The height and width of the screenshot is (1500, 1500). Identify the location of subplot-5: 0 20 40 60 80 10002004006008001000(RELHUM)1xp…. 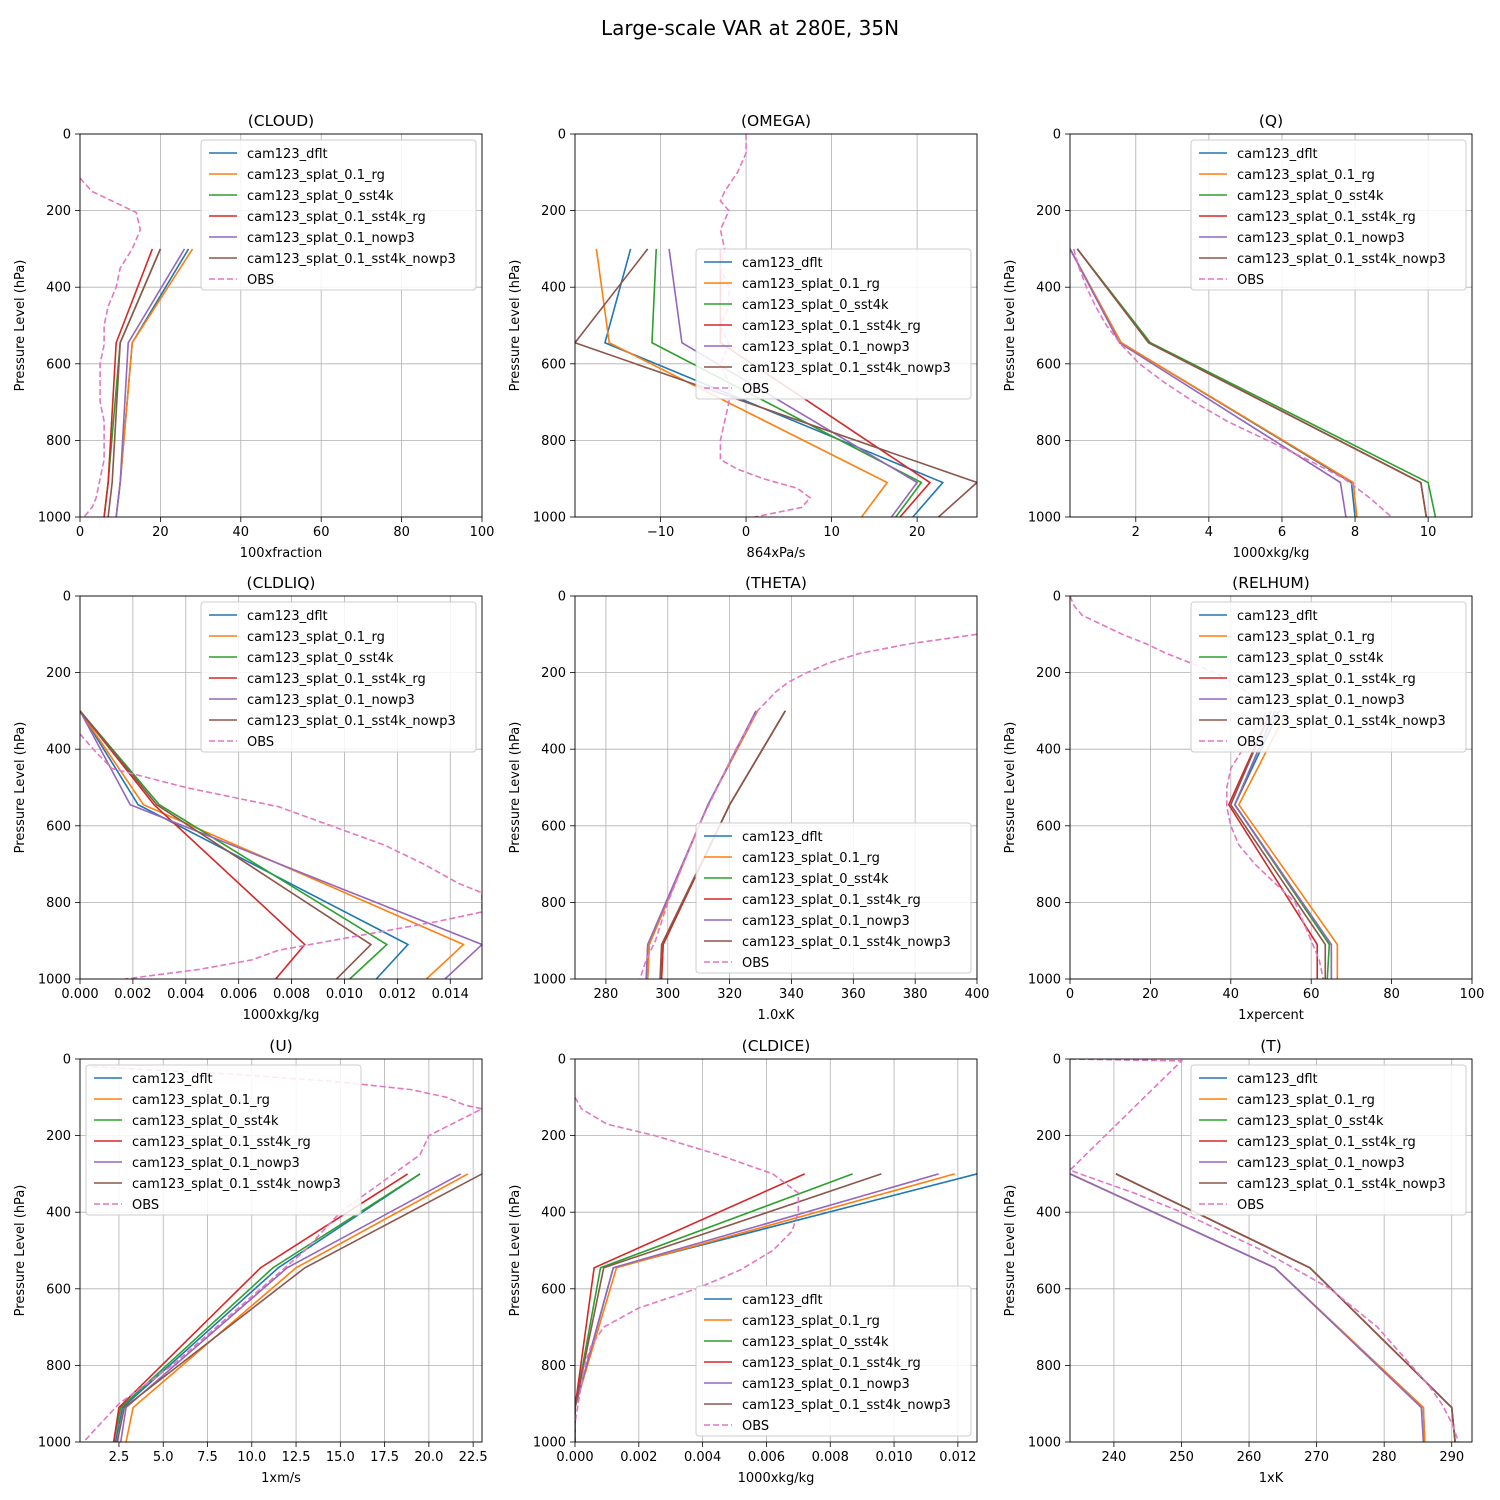
(1243, 798).